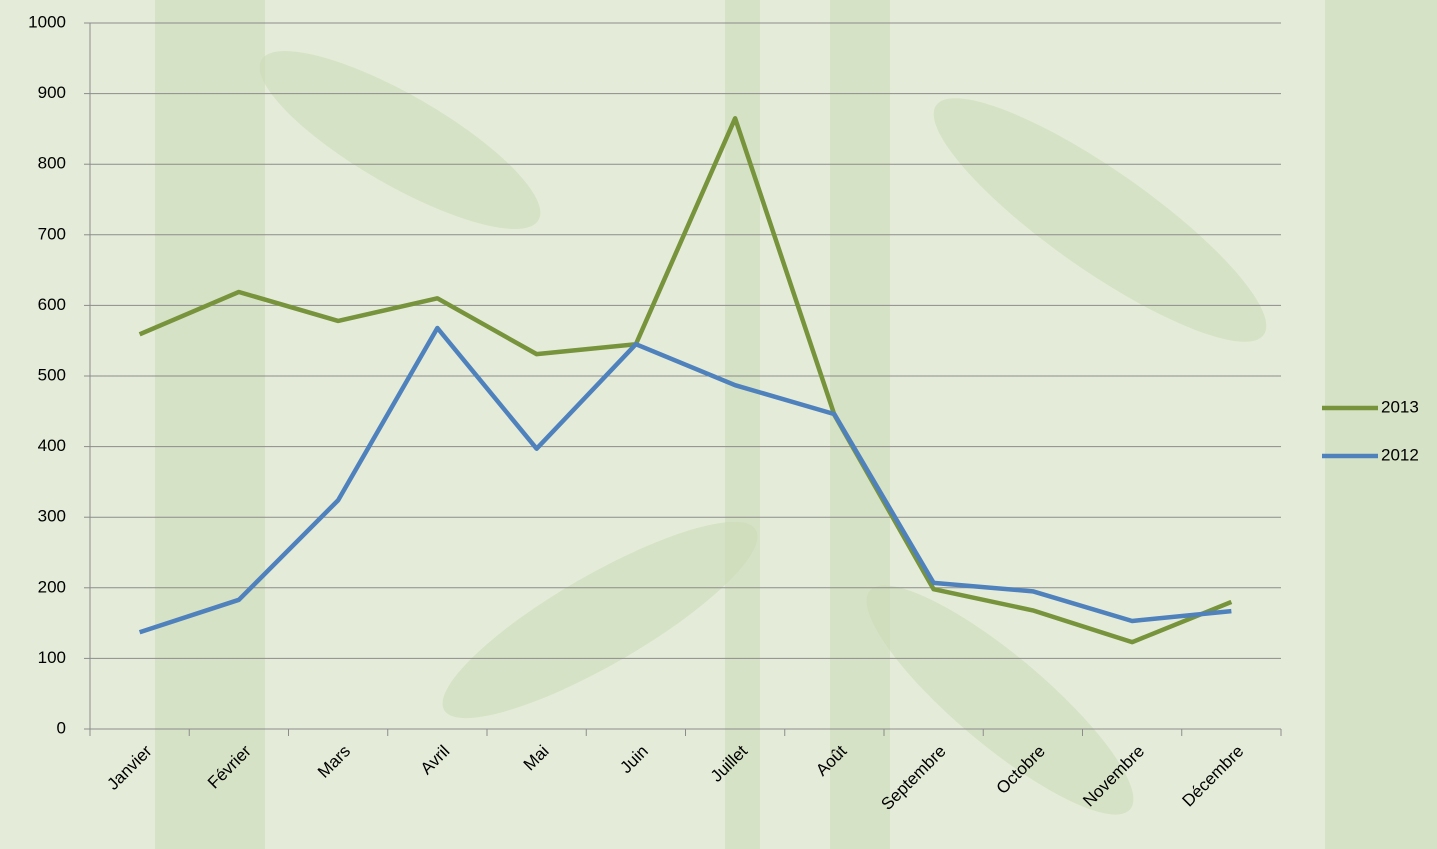 The width and height of the screenshot is (1437, 849). What do you see at coordinates (47, 21) in the screenshot?
I see `y-tick-label: 1000` at bounding box center [47, 21].